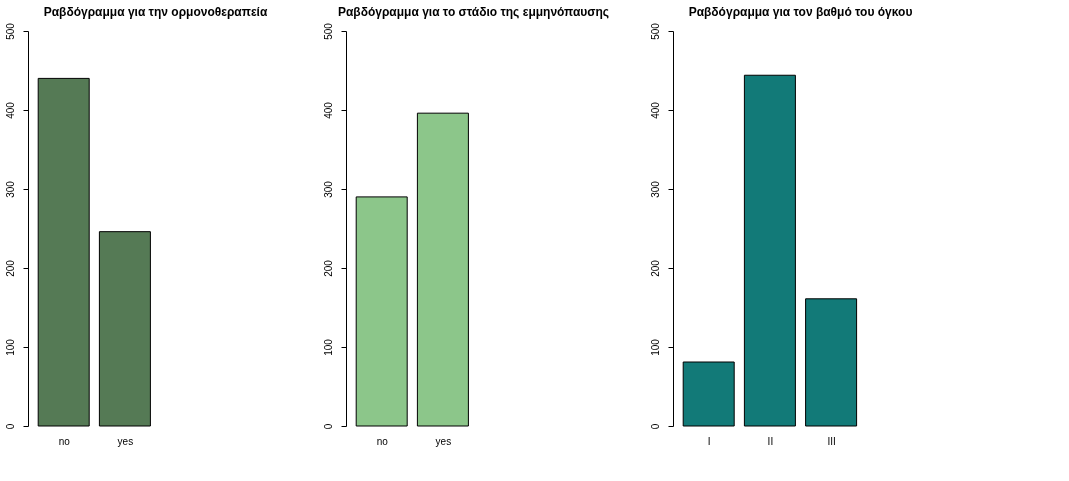  I want to click on x-tick-label: III, so click(831, 441).